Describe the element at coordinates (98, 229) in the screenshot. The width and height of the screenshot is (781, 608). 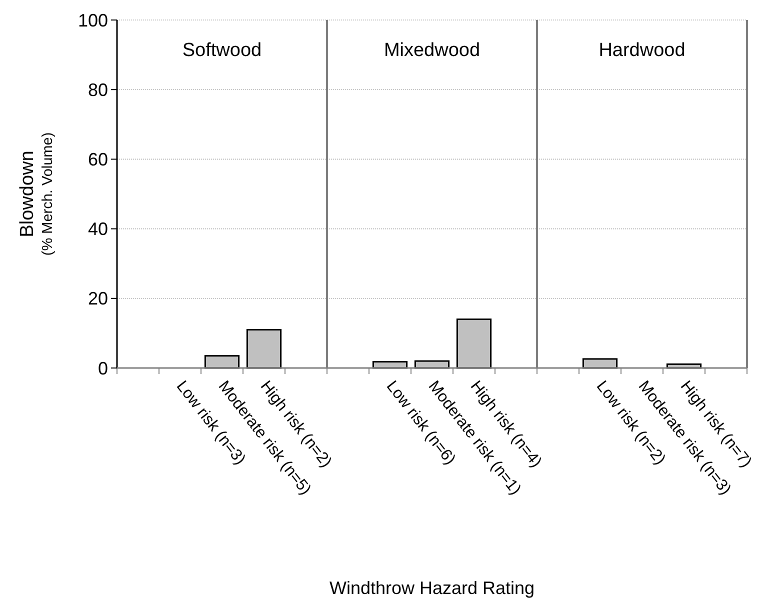
I see `y-tick-label: 40` at that location.